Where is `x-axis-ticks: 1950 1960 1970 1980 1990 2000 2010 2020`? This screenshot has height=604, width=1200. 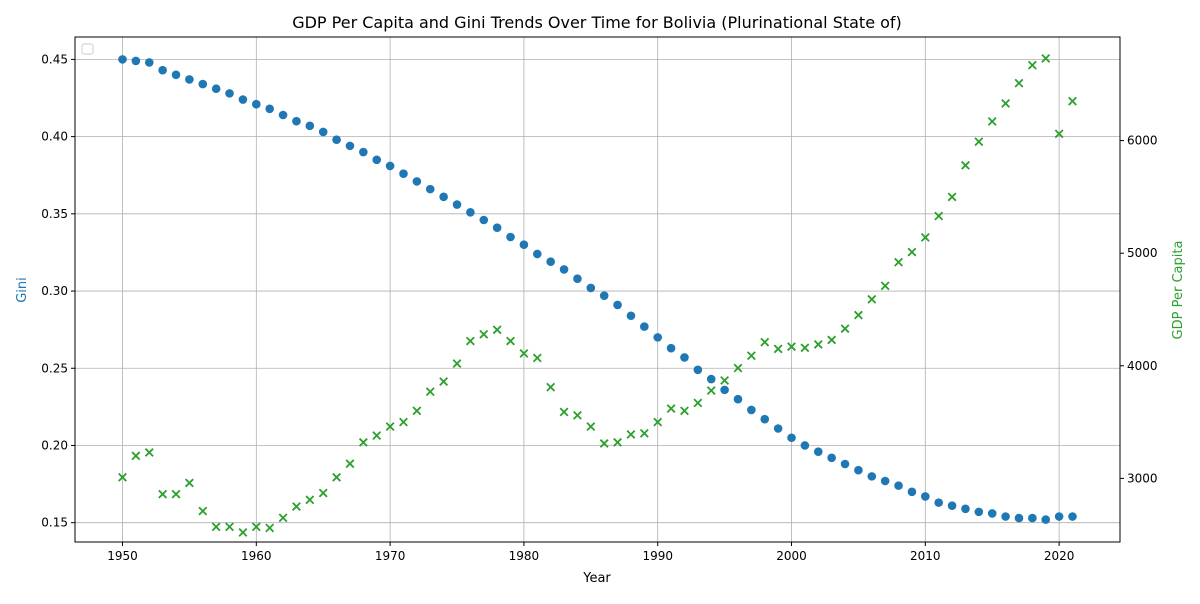
x-axis-ticks: 1950 1960 1970 1980 1990 2000 2010 2020 is located at coordinates (590, 552).